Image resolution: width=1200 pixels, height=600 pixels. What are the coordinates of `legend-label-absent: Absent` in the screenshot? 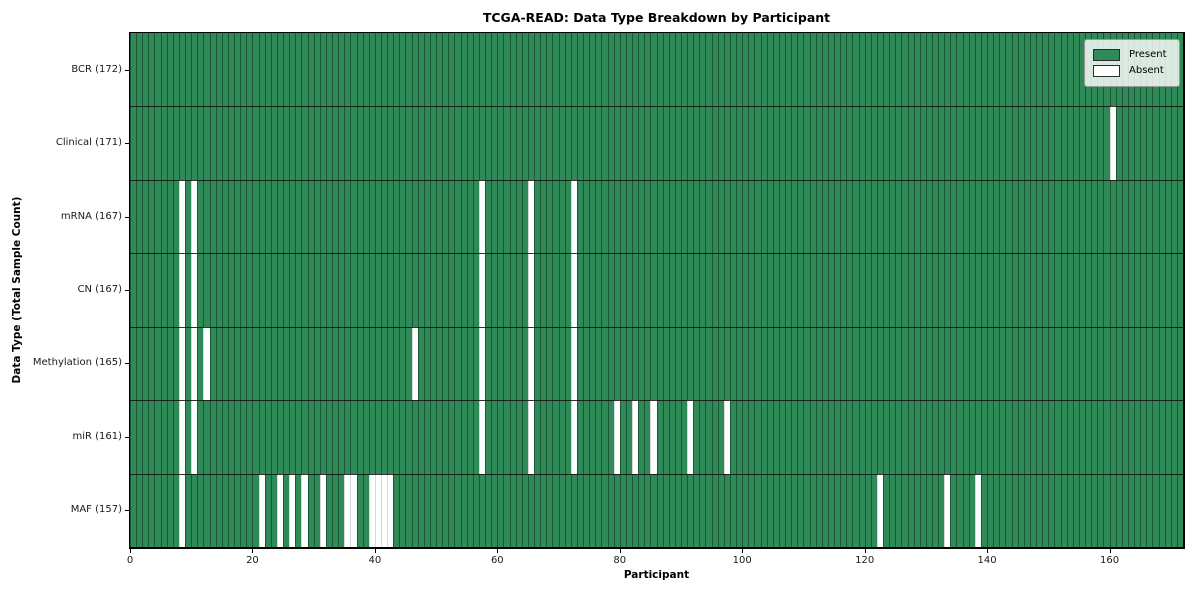 It's located at (1146, 70).